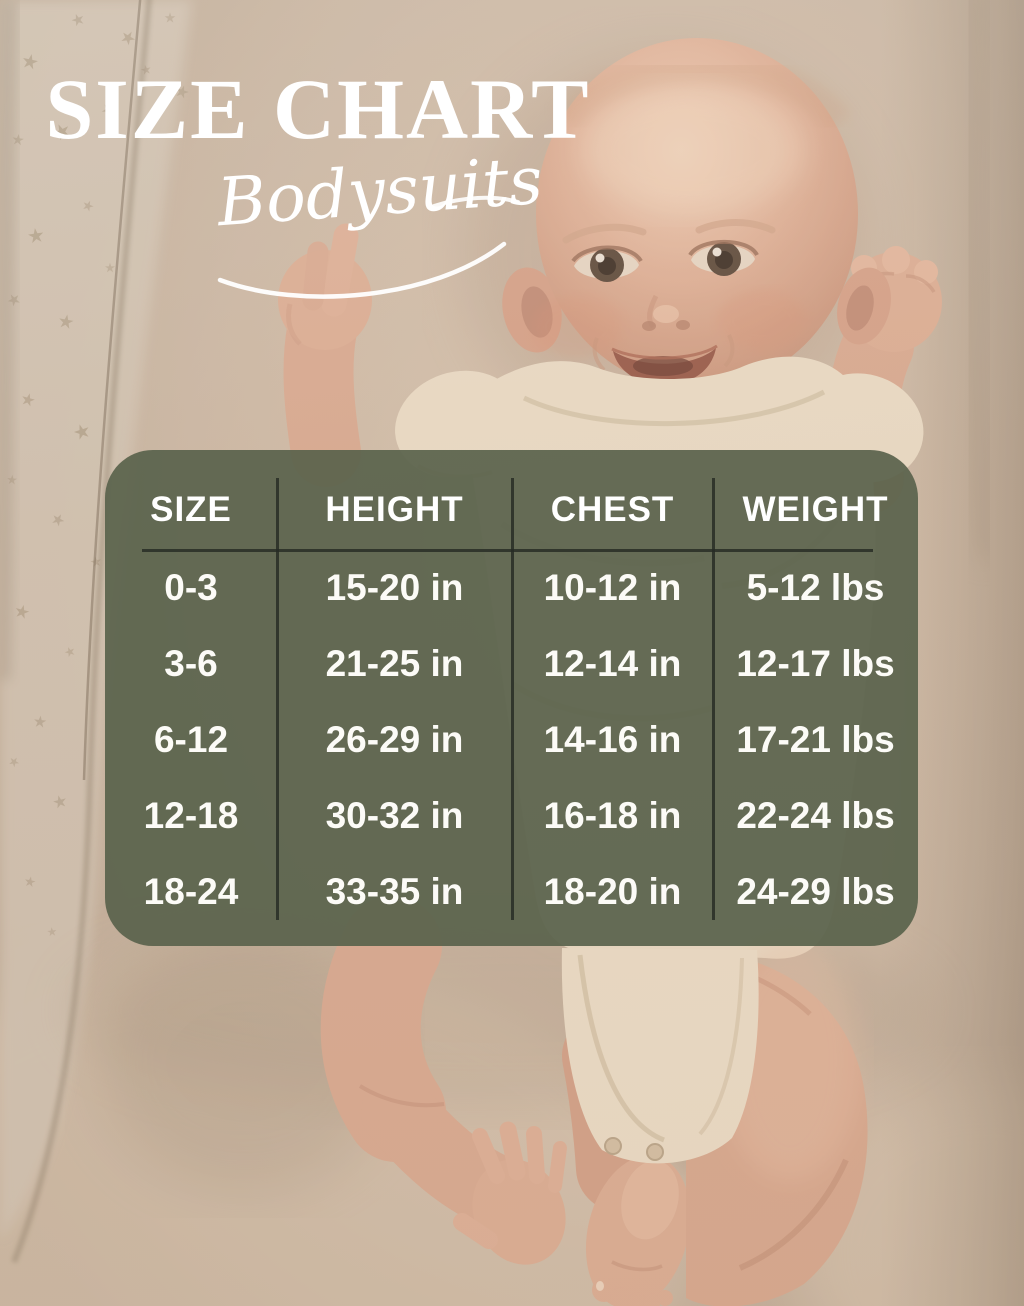 Image resolution: width=1024 pixels, height=1306 pixels. Describe the element at coordinates (394, 815) in the screenshot. I see `table-cell: 30-32 in` at that location.